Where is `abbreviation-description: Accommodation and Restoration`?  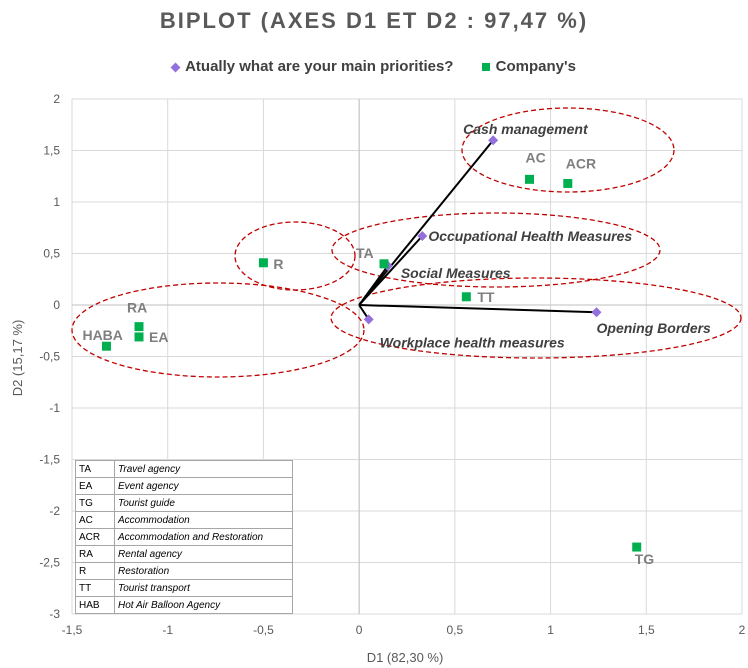
abbreviation-description: Accommodation and Restoration is located at coordinates (203, 537).